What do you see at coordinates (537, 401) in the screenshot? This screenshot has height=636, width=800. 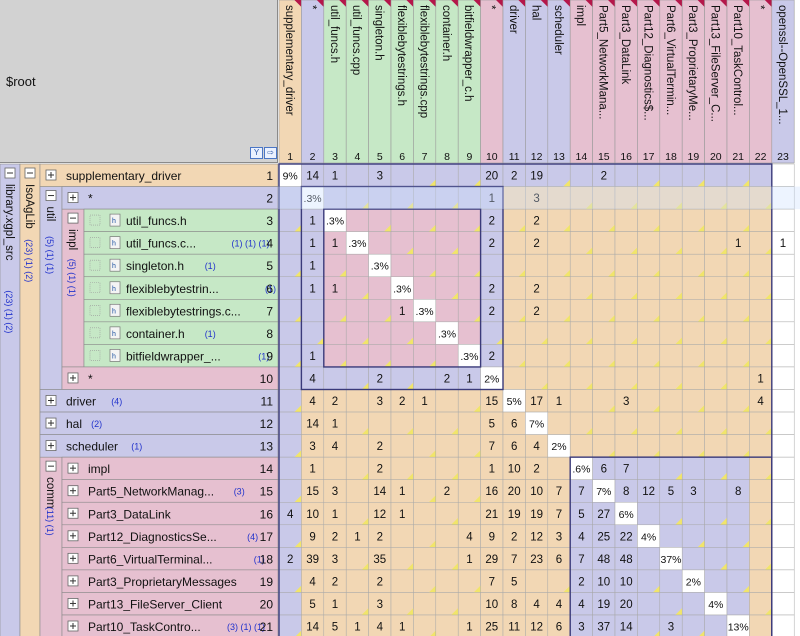 I see `matrix-cell: 17` at bounding box center [537, 401].